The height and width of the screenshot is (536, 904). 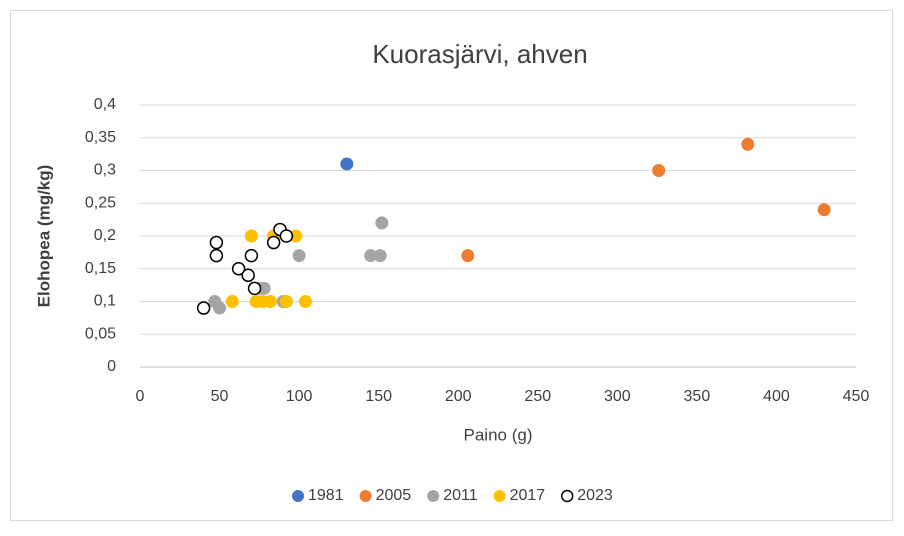 What do you see at coordinates (140, 396) in the screenshot?
I see `x-tick-label: 0` at bounding box center [140, 396].